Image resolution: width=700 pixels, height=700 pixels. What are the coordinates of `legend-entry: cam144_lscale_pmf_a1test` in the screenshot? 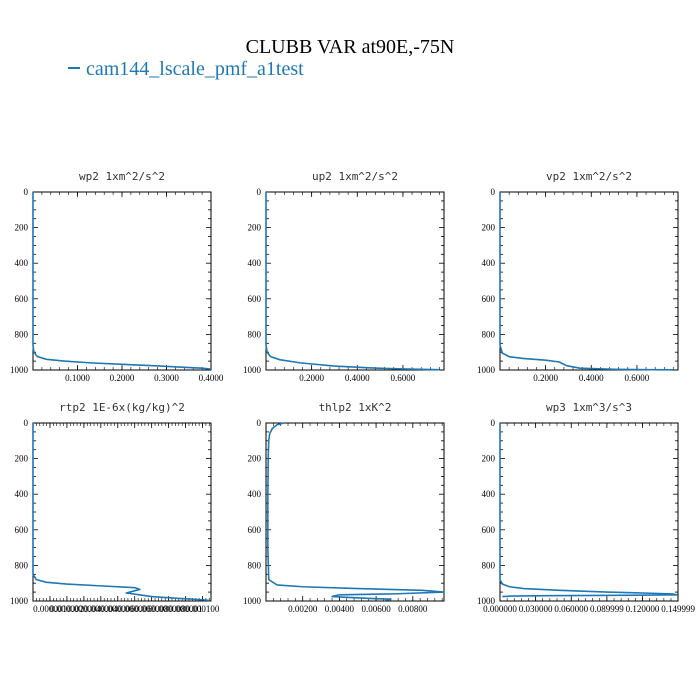 It's located at (186, 69).